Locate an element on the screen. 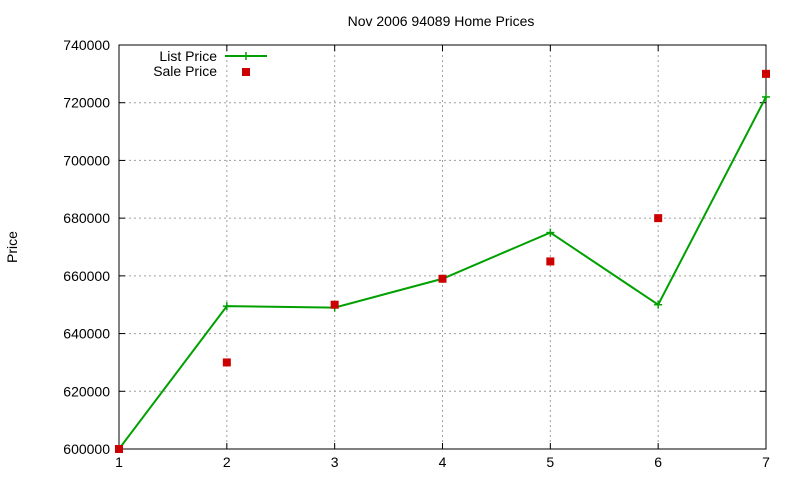 This screenshot has height=480, width=800. y-tick-label: 600000 is located at coordinates (86, 449).